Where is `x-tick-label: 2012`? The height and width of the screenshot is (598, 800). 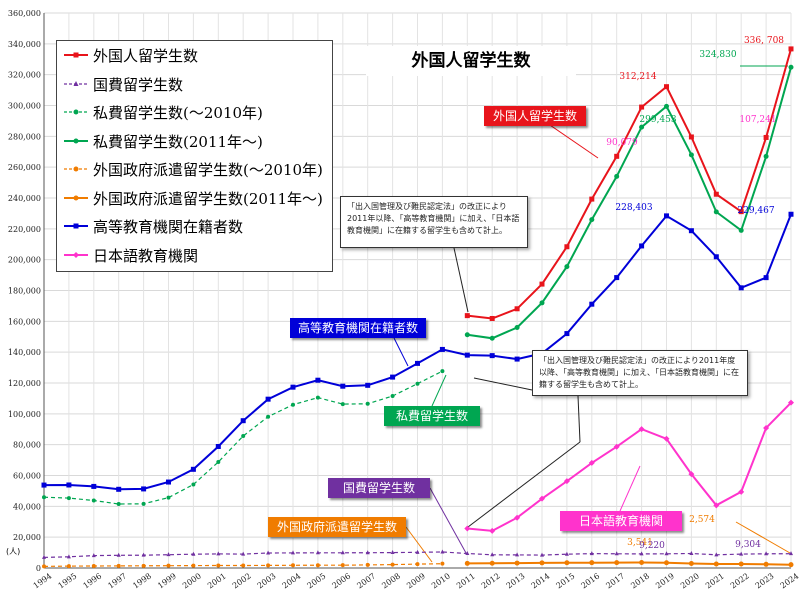
x-tick-label: 2012 is located at coordinates (491, 580).